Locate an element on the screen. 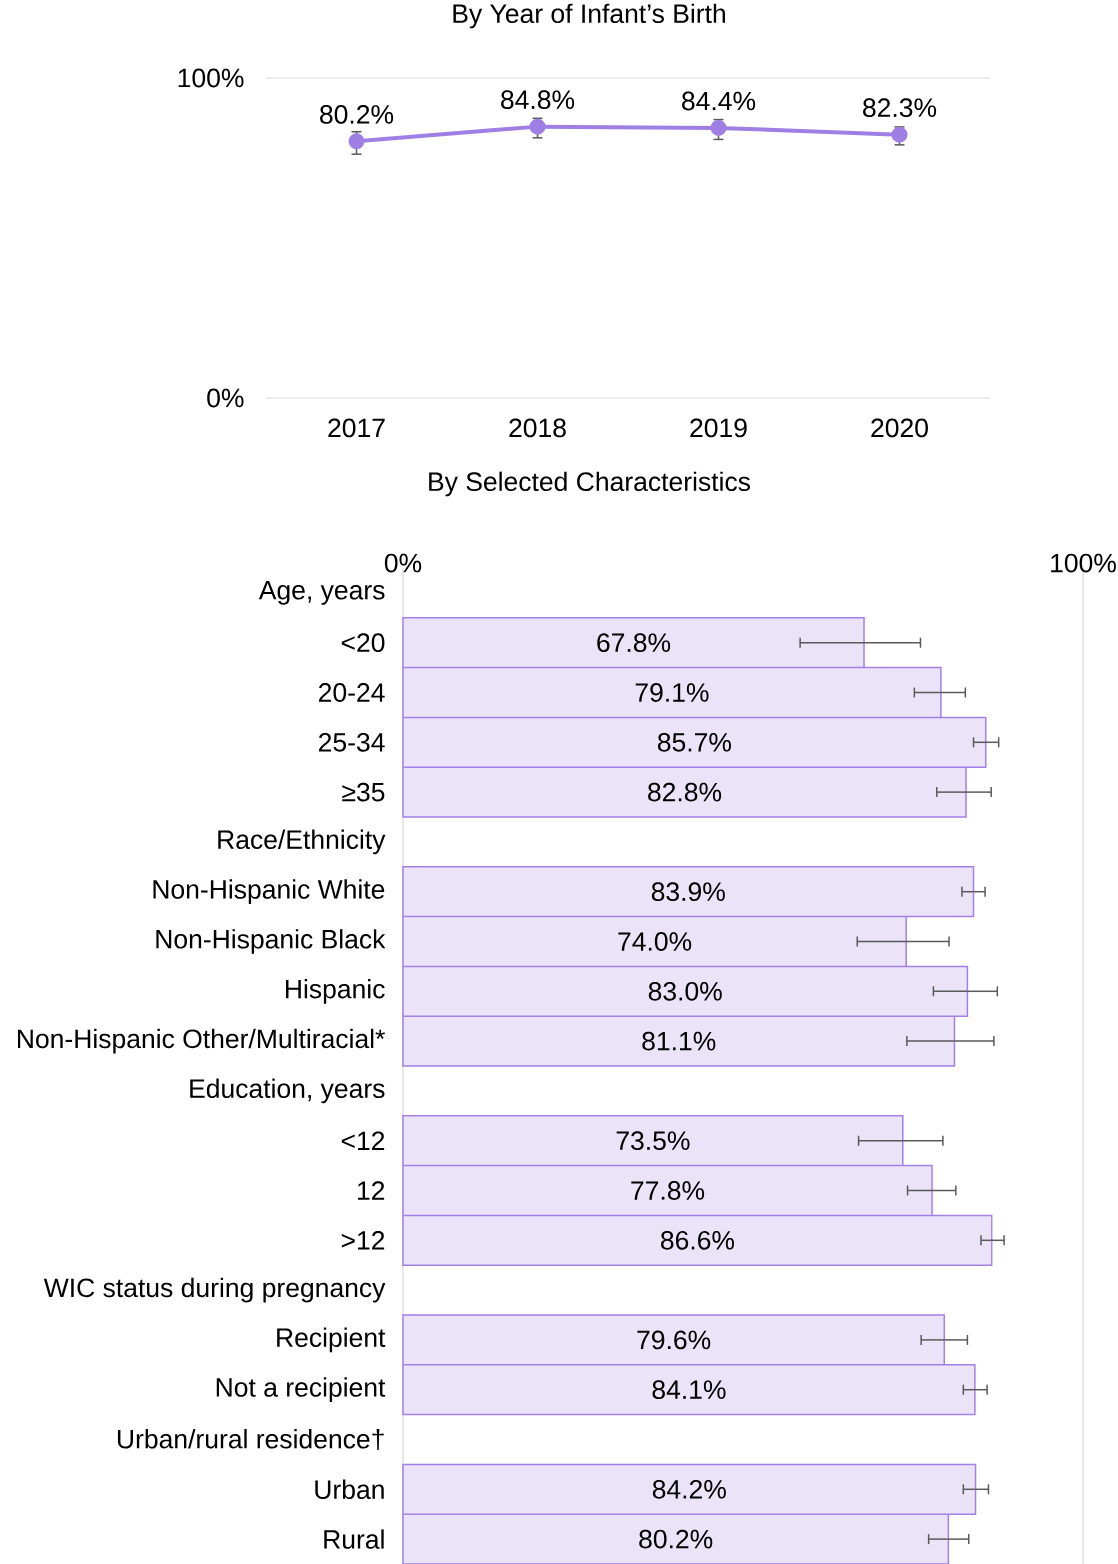 The width and height of the screenshot is (1118, 1564). data-label: 82.8% is located at coordinates (685, 792).